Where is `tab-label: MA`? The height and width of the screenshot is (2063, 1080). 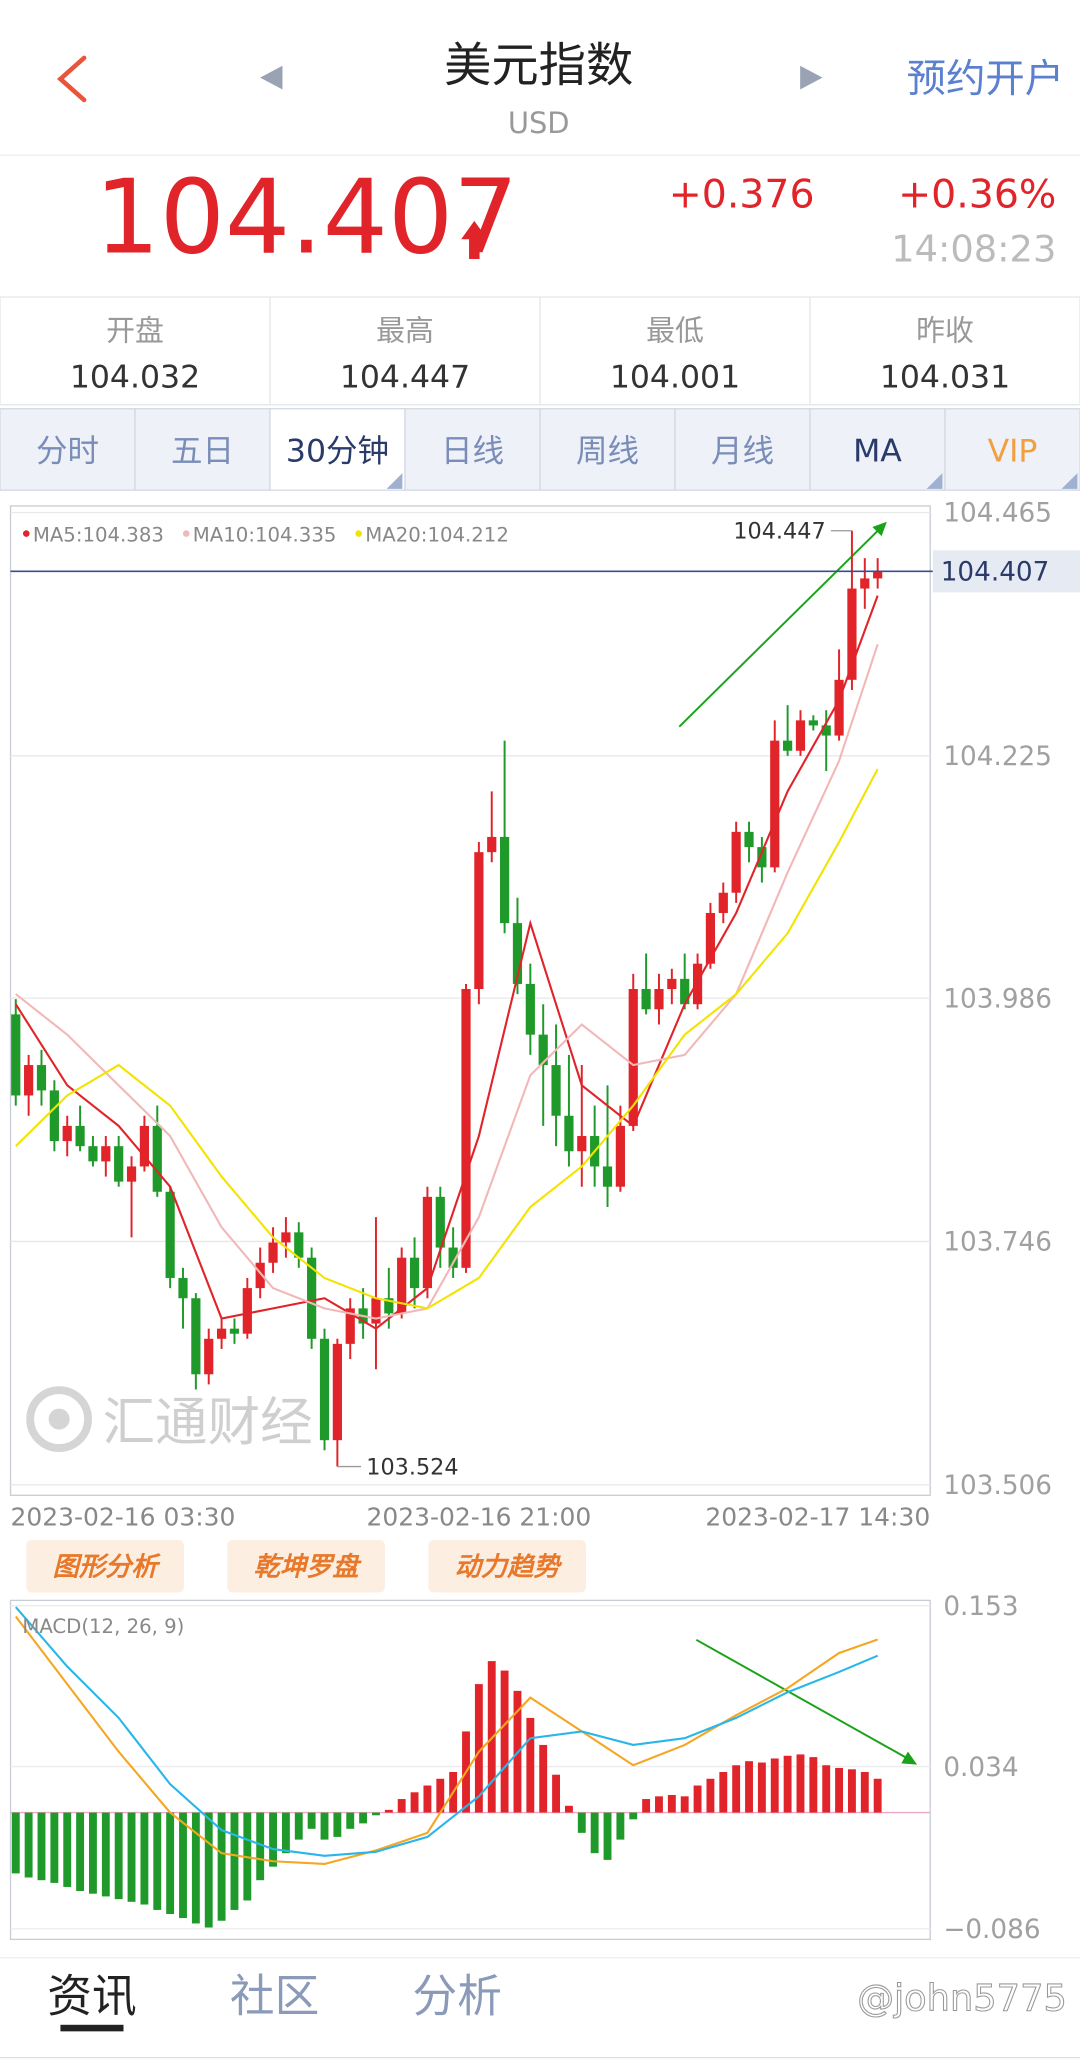 tab-label: MA is located at coordinates (877, 451).